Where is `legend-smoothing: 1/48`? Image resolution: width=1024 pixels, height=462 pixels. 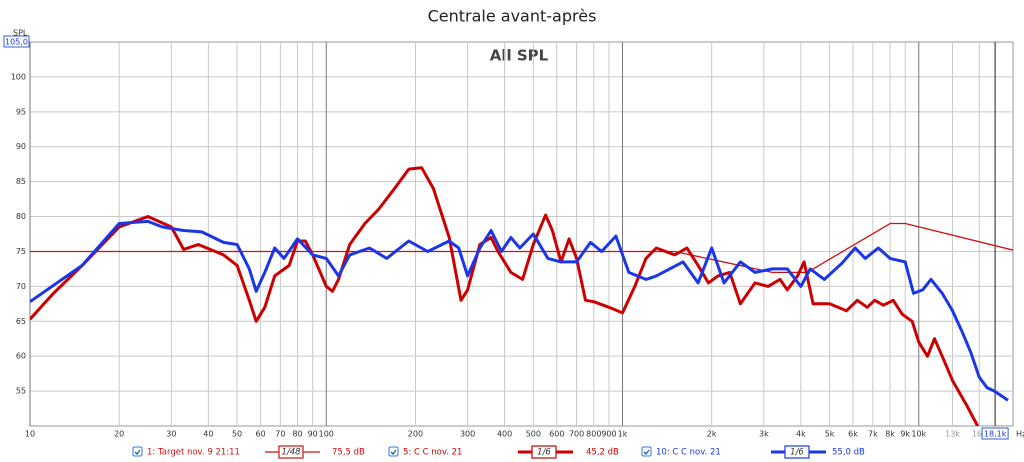 legend-smoothing: 1/48 is located at coordinates (291, 453).